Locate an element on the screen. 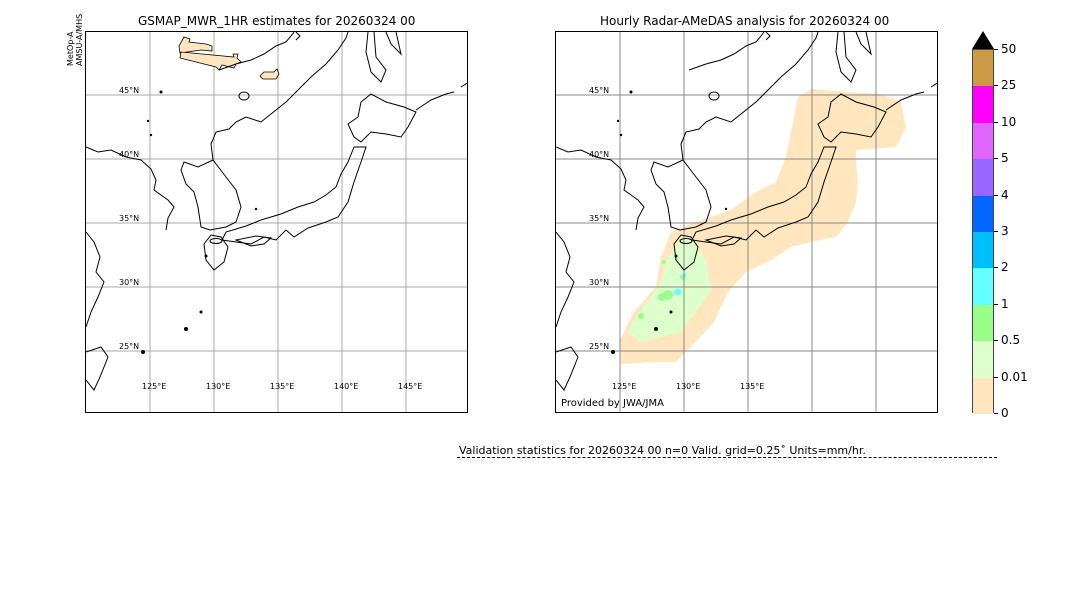  colorbar is located at coordinates (983, 231).